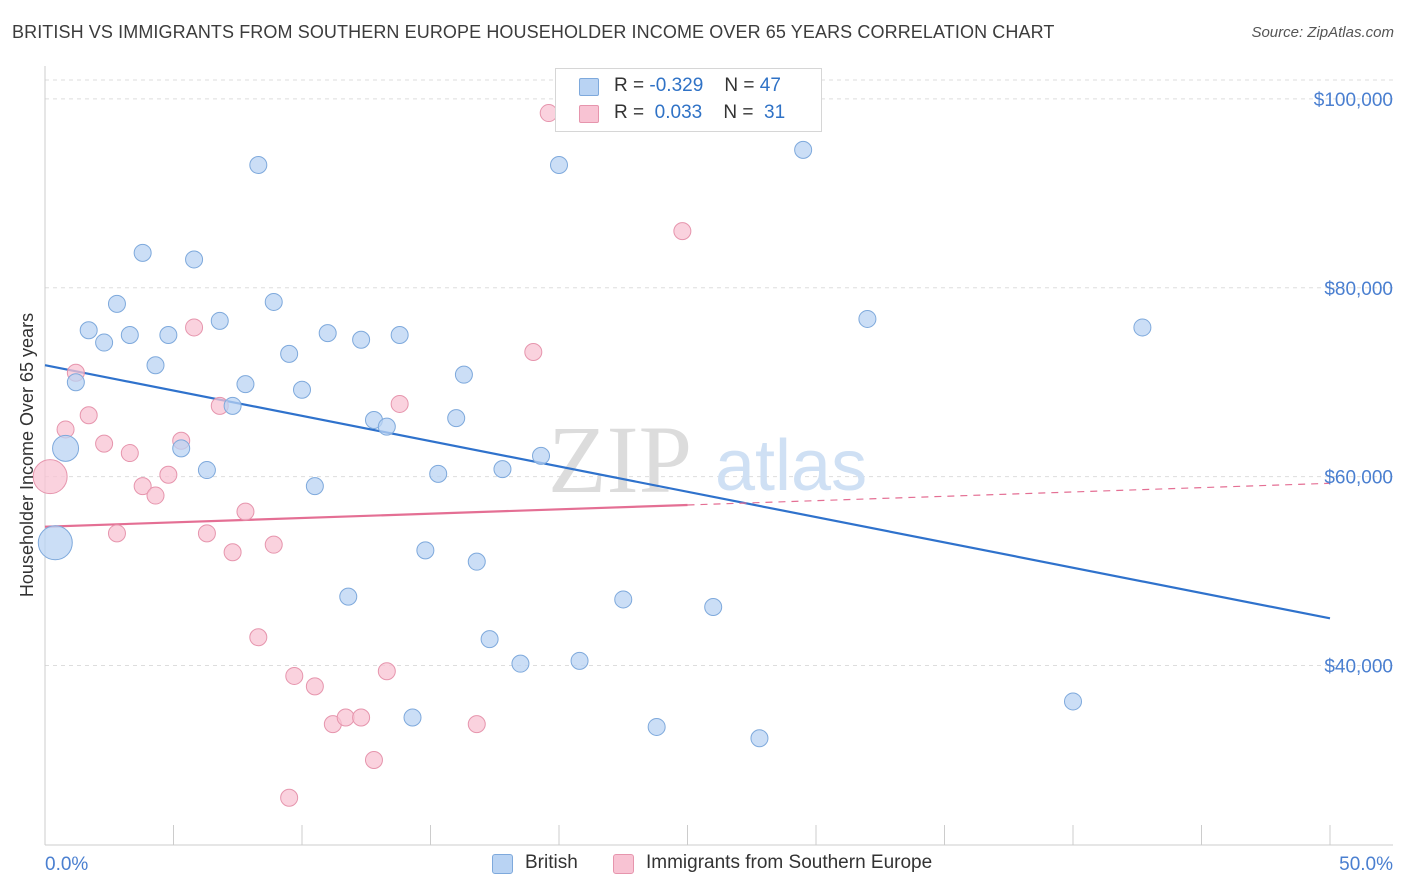  Describe the element at coordinates (791, 466) in the screenshot. I see `watermark-atlas: atlas` at that location.